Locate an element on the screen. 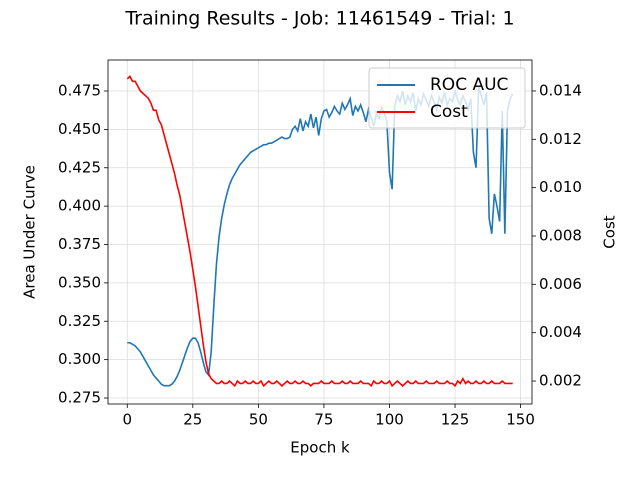 This screenshot has height=480, width=640. x-tick-label: 25 is located at coordinates (192, 420).